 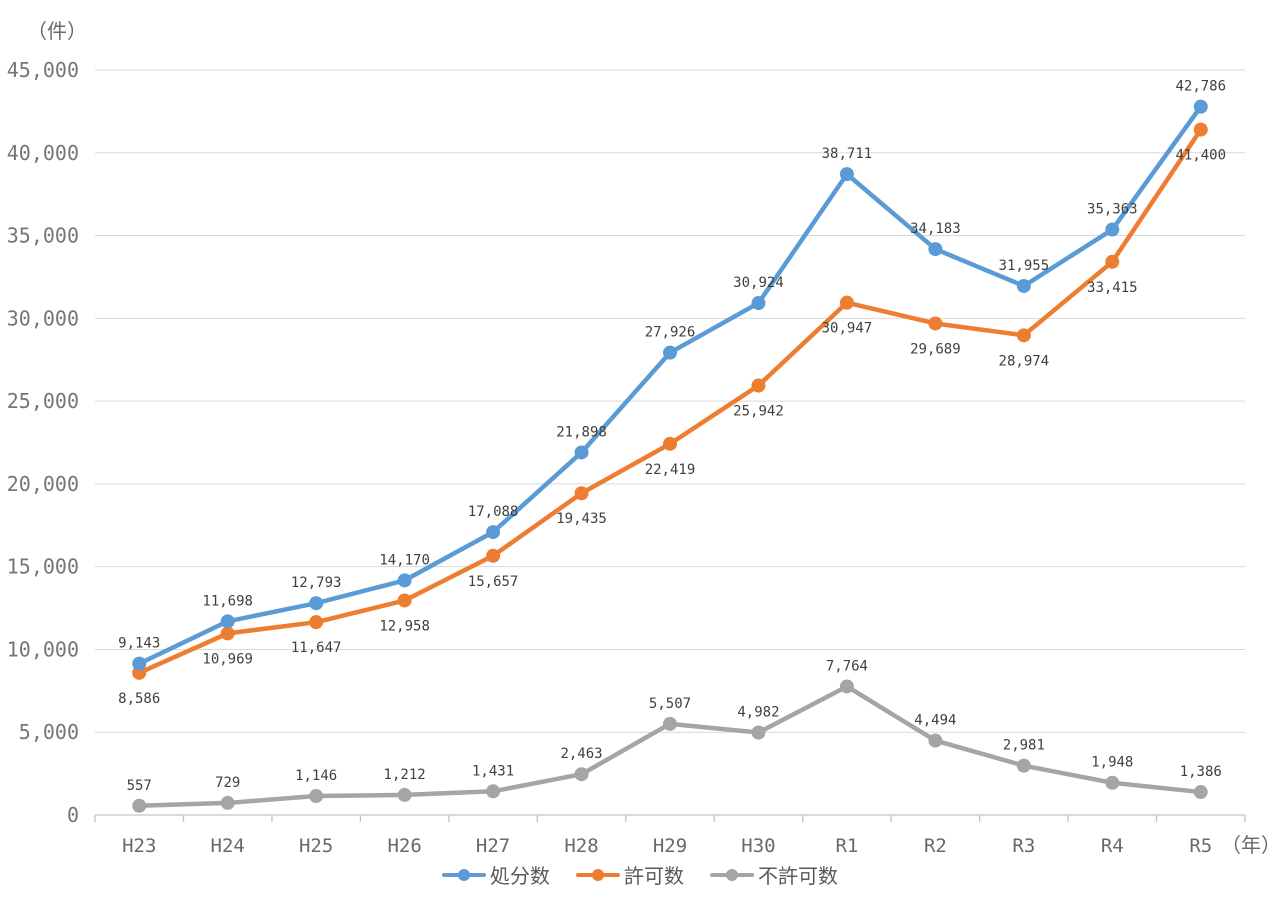 What do you see at coordinates (404, 846) in the screenshot?
I see `x-category-label: H26` at bounding box center [404, 846].